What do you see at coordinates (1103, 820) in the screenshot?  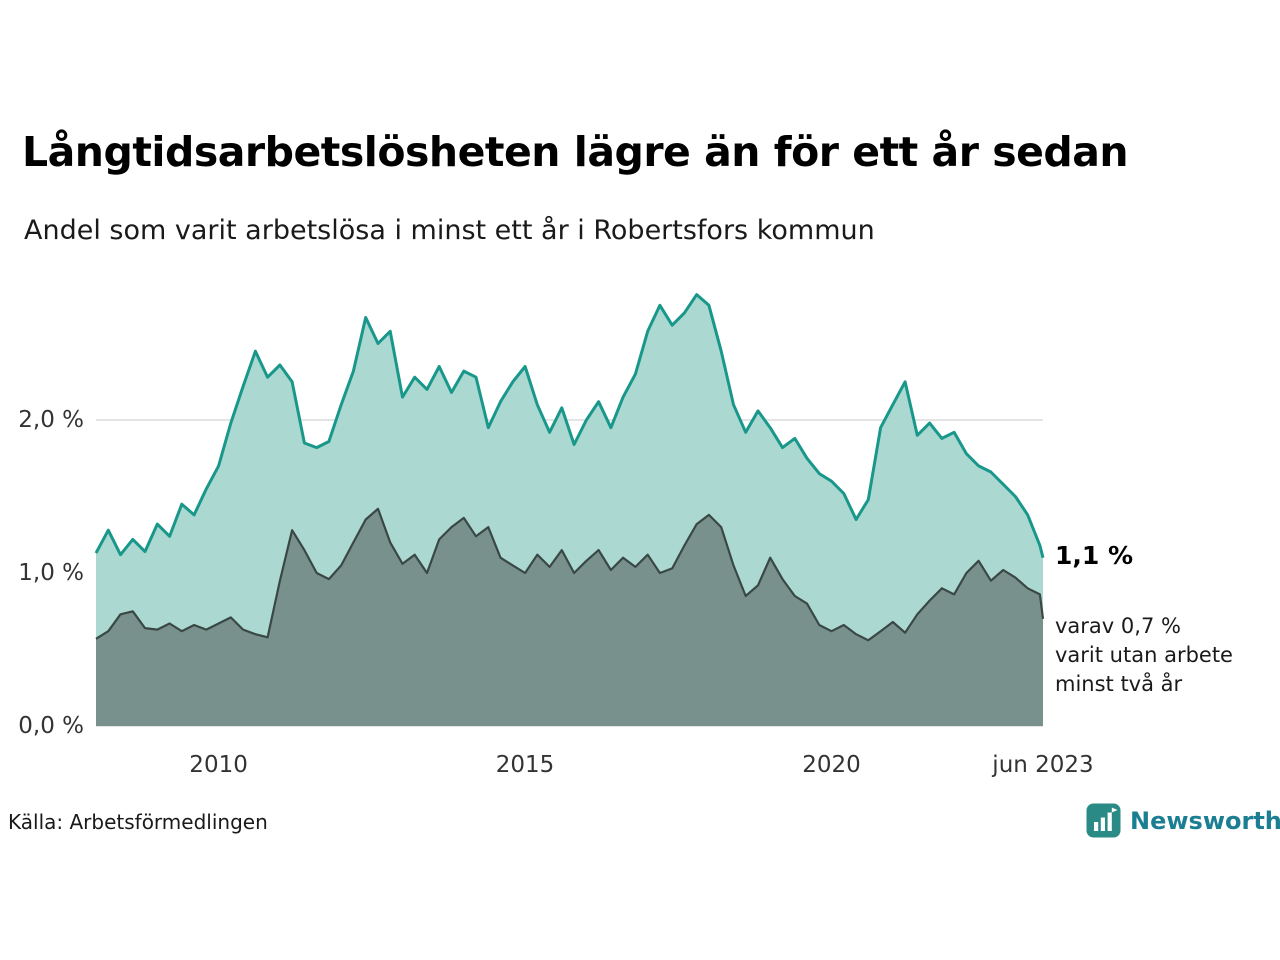 I see `newsworthy-logo-icon` at bounding box center [1103, 820].